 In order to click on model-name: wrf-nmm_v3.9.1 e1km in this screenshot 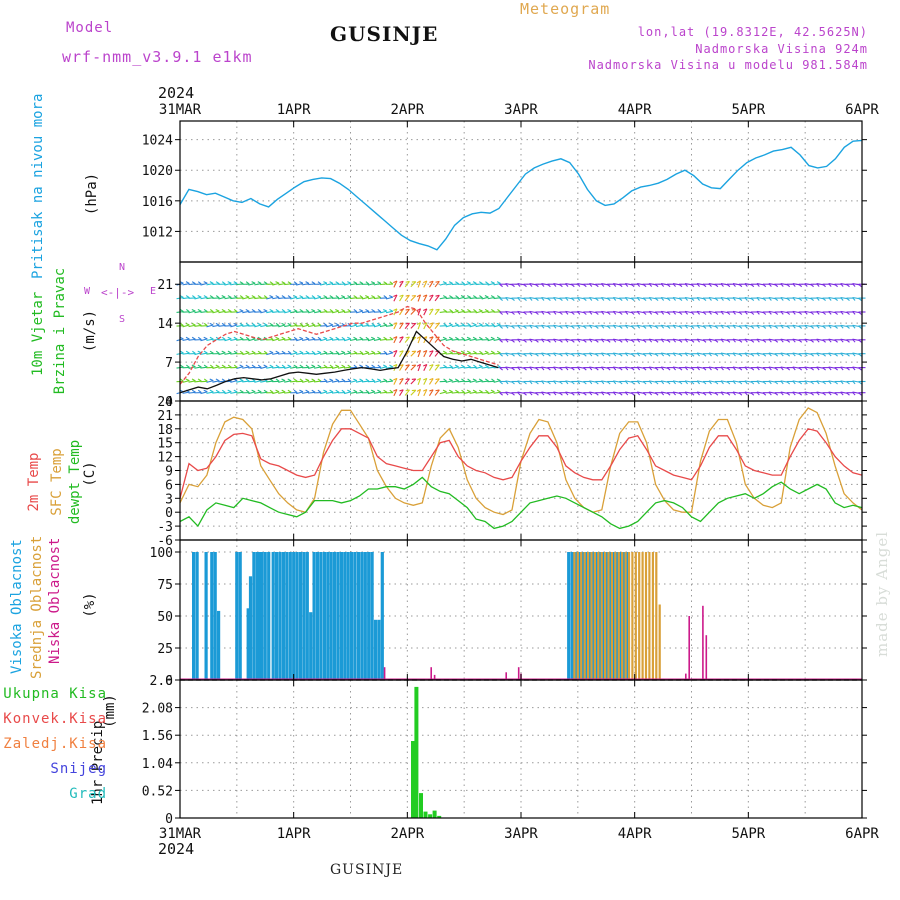, I will do `click(157, 57)`.